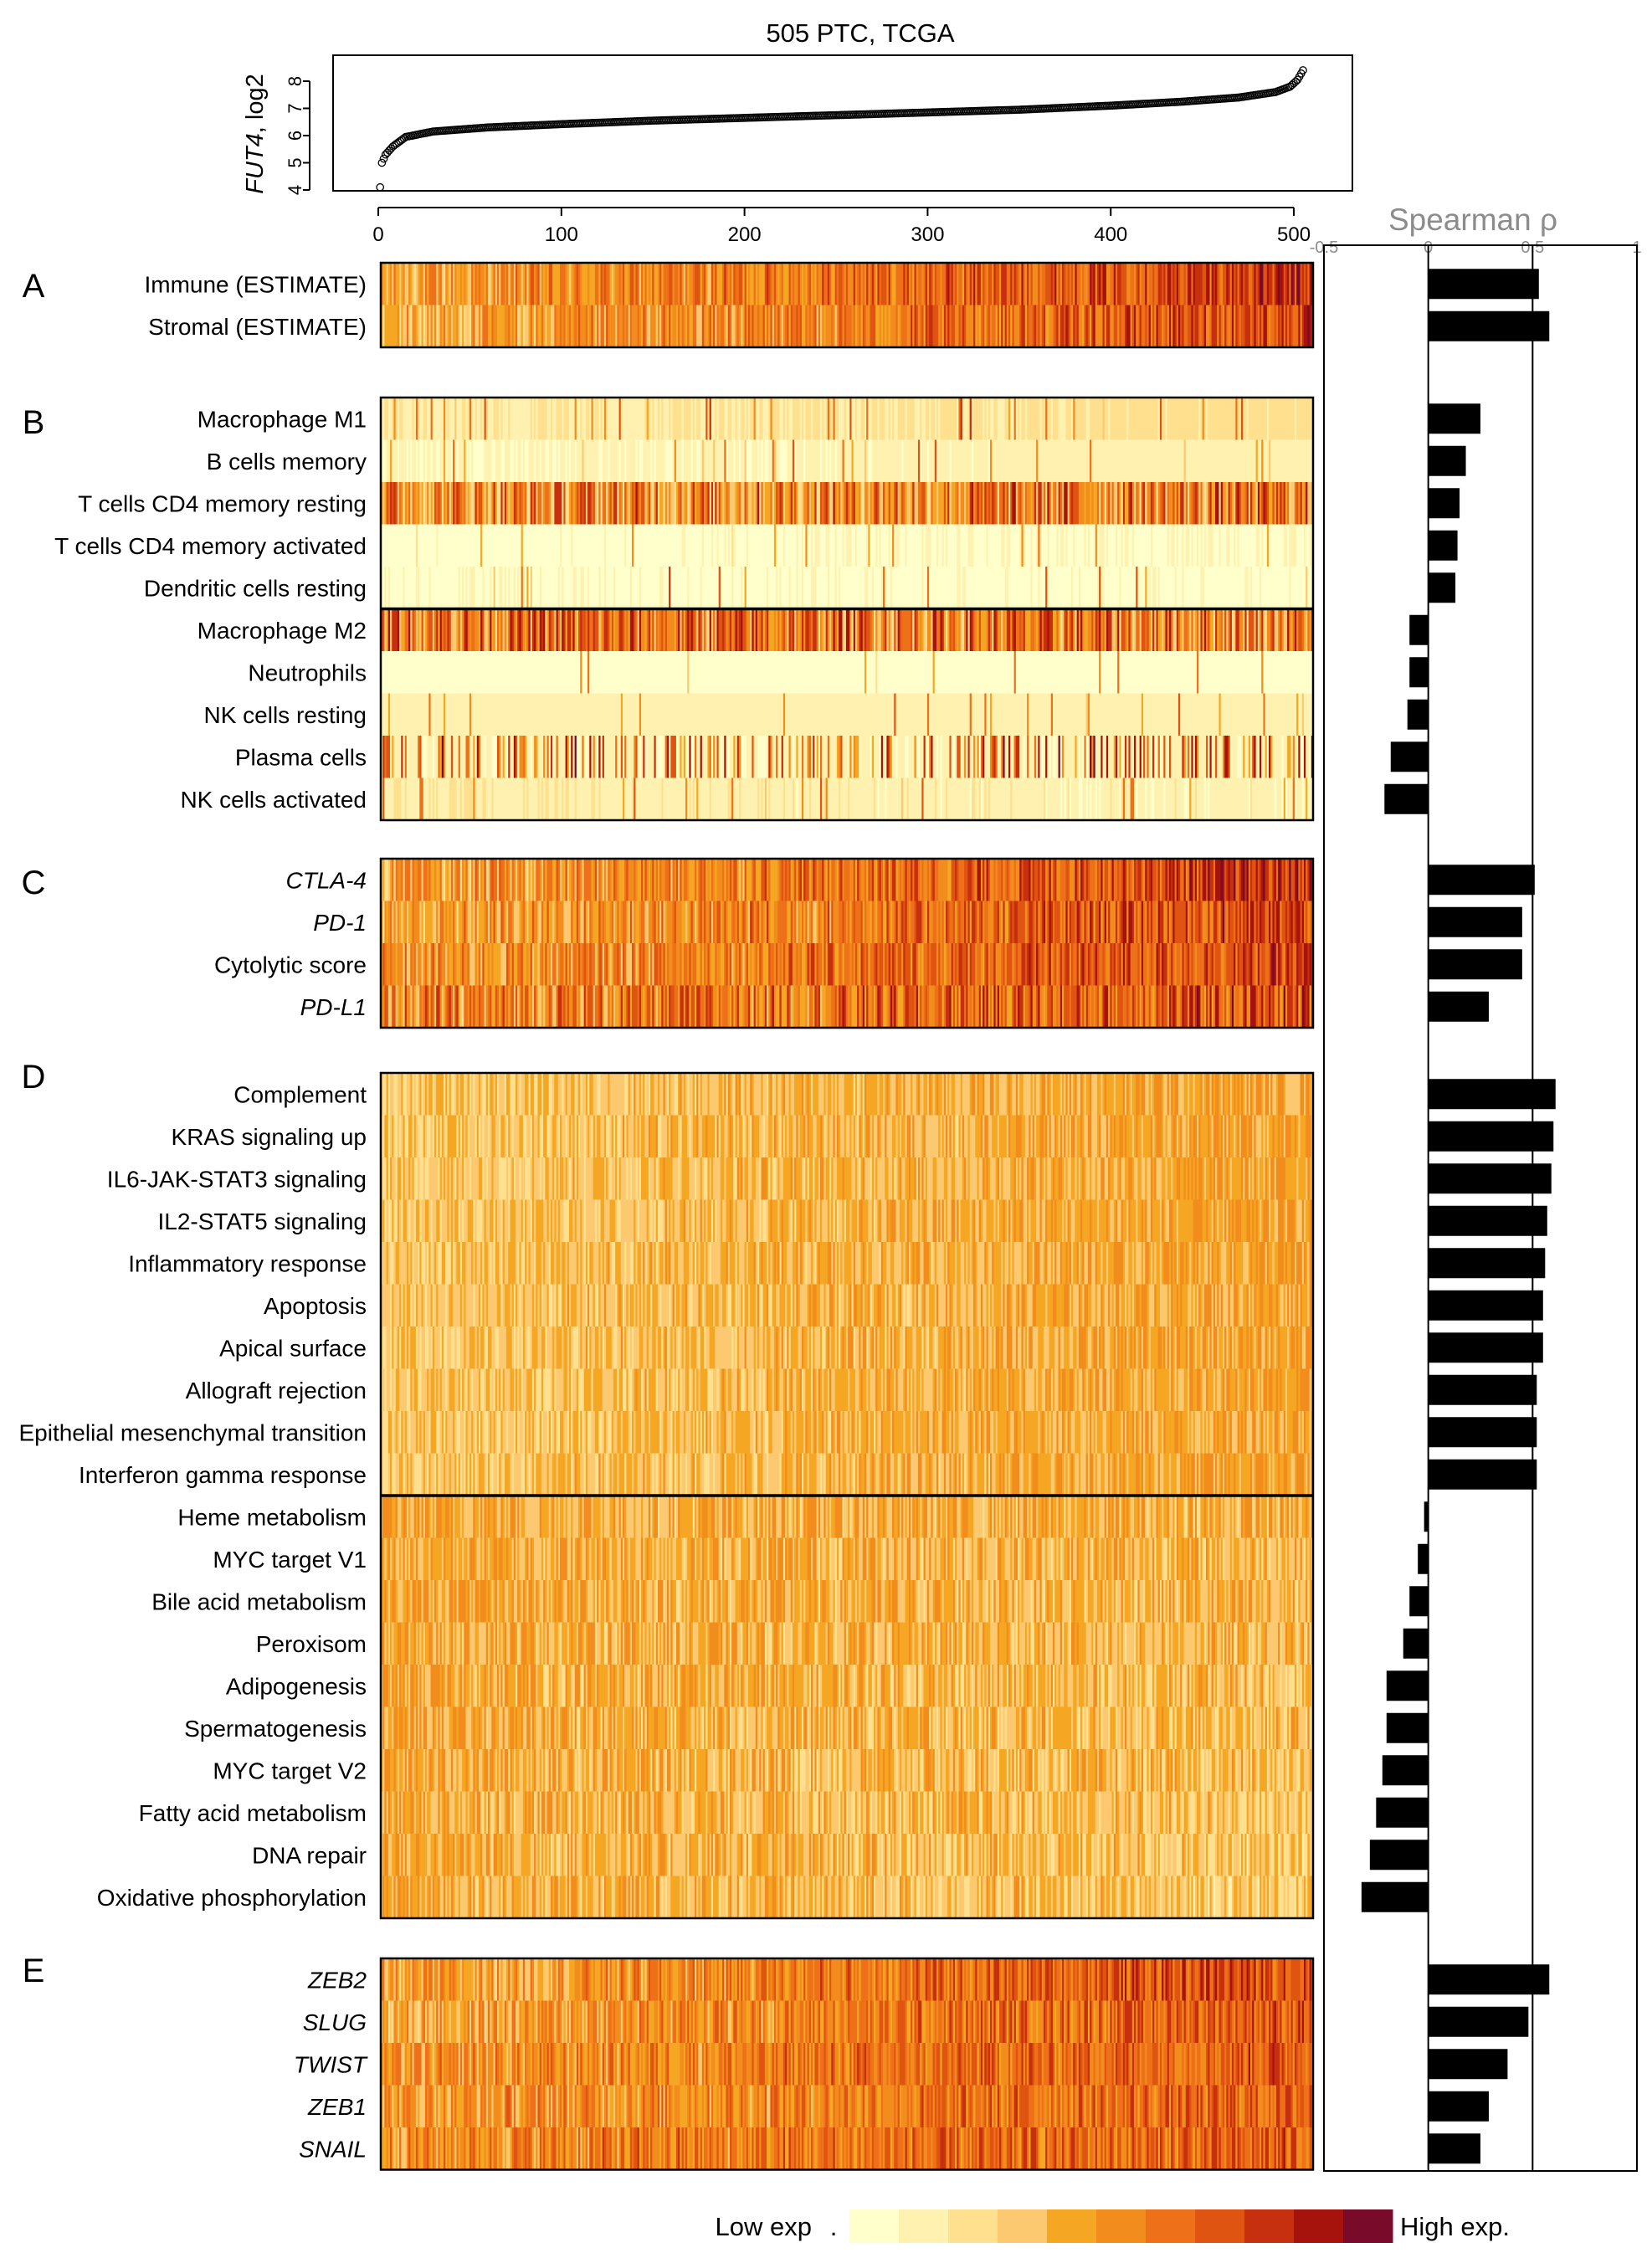  I want to click on scatter-y-axis: 4 5 6 7 8, so click(297, 135).